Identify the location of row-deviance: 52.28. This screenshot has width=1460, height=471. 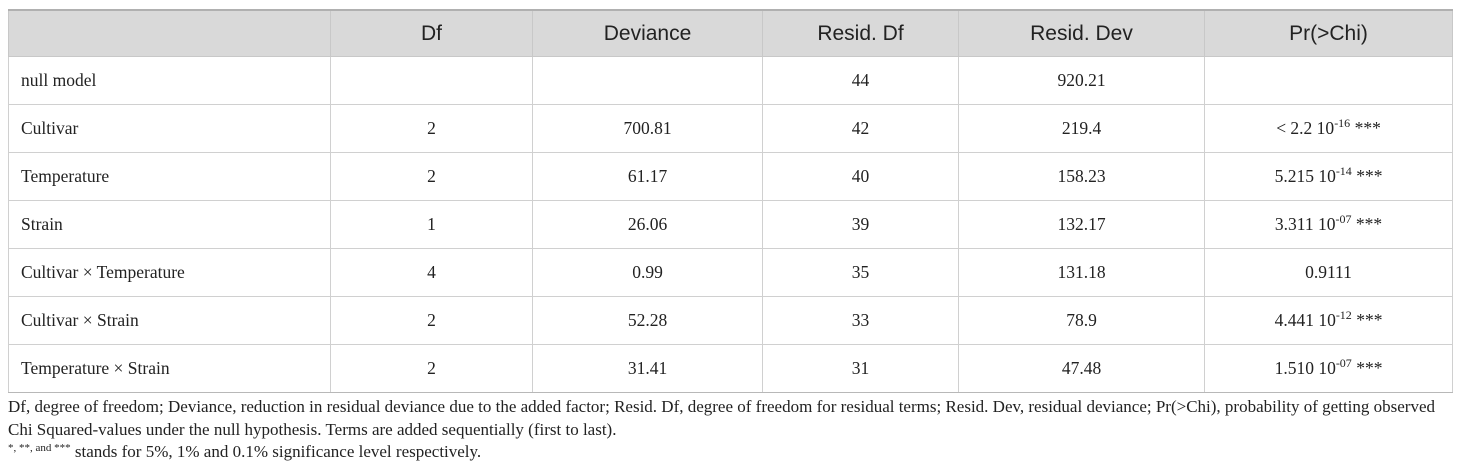
(647, 320).